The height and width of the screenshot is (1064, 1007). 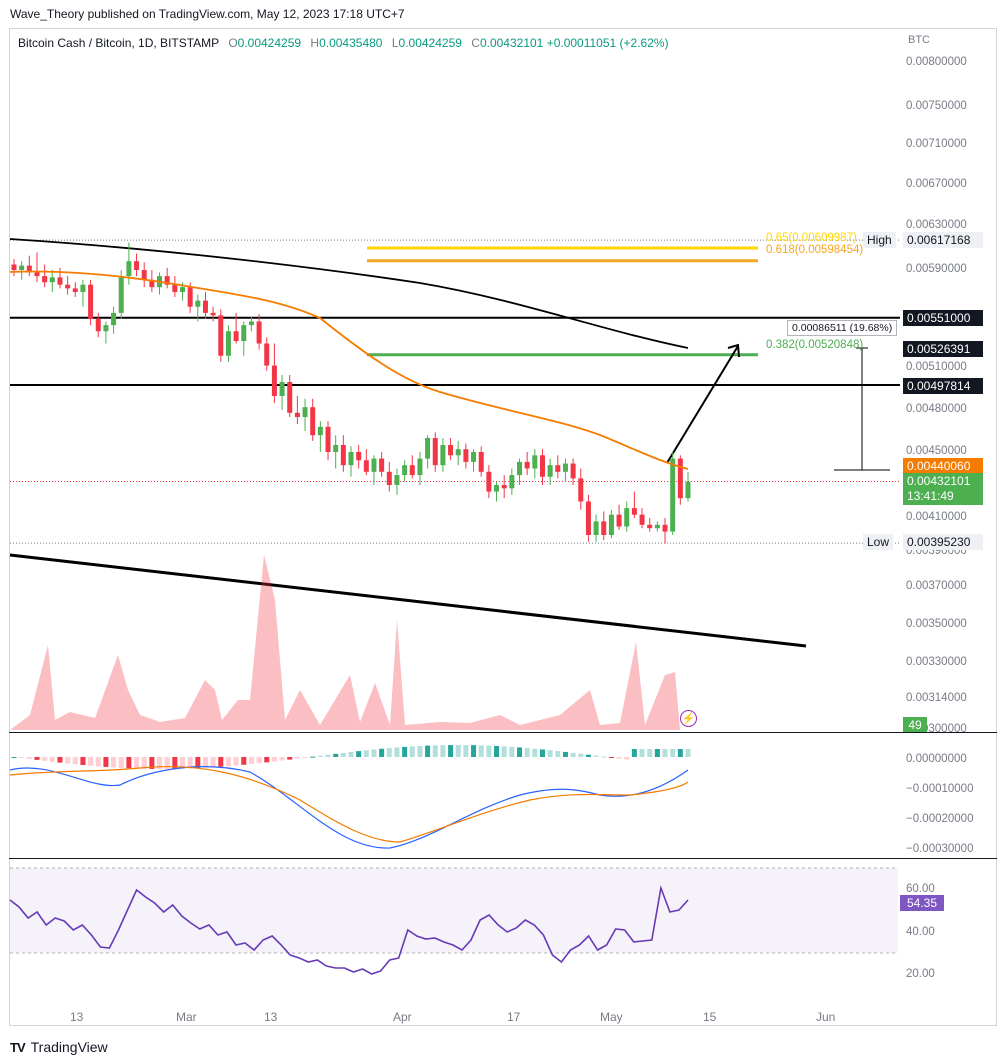 What do you see at coordinates (118, 43) in the screenshot?
I see `symbol-title: Bitcoin Cash / Bitcoin, 1D, BITSTAMP` at bounding box center [118, 43].